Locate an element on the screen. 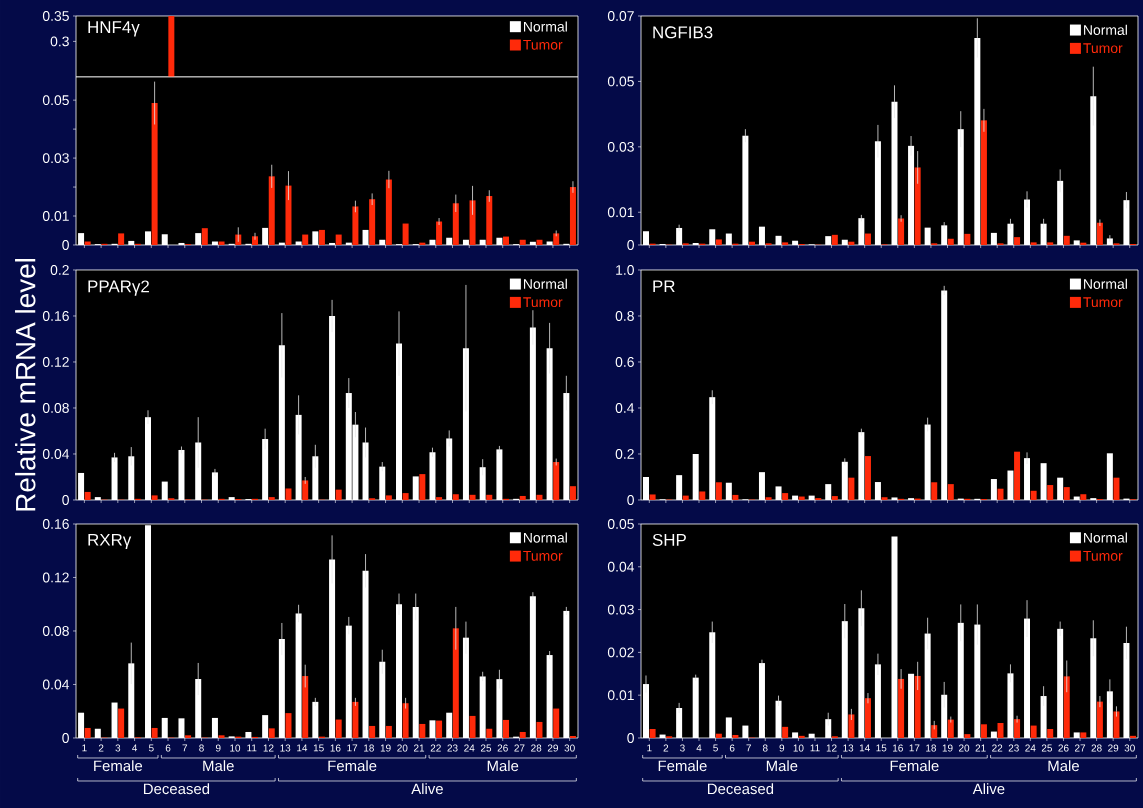  text: PPARγ2 is located at coordinates (118, 288).